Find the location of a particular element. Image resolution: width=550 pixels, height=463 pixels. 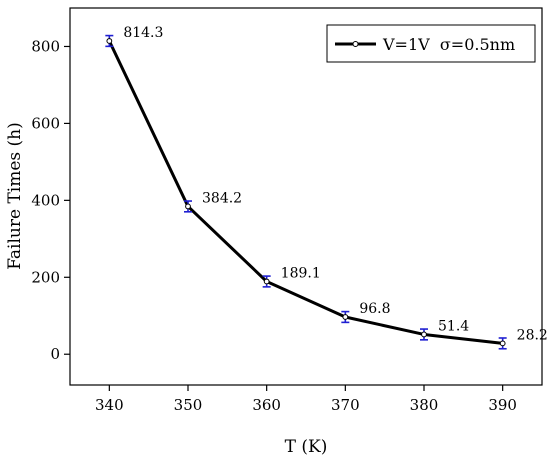

data-label: 189.1 is located at coordinates (301, 273).